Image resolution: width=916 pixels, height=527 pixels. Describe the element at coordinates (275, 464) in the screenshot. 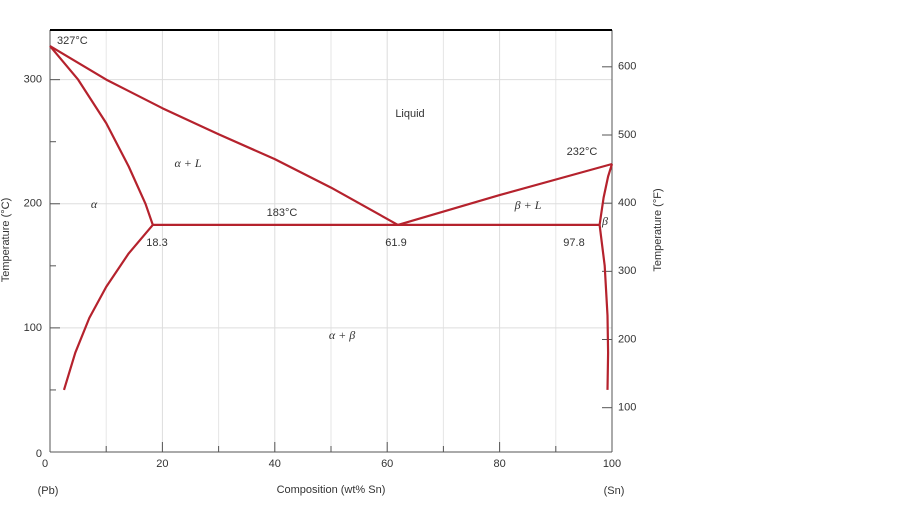

I see `x-tick-label: 40` at that location.